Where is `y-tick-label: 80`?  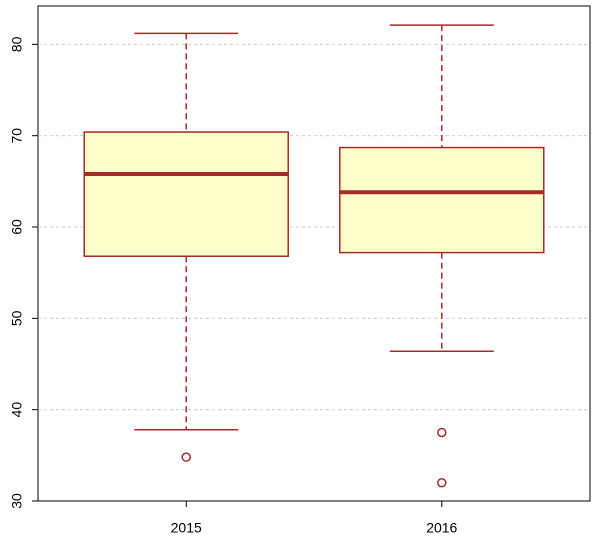 y-tick-label: 80 is located at coordinates (17, 44).